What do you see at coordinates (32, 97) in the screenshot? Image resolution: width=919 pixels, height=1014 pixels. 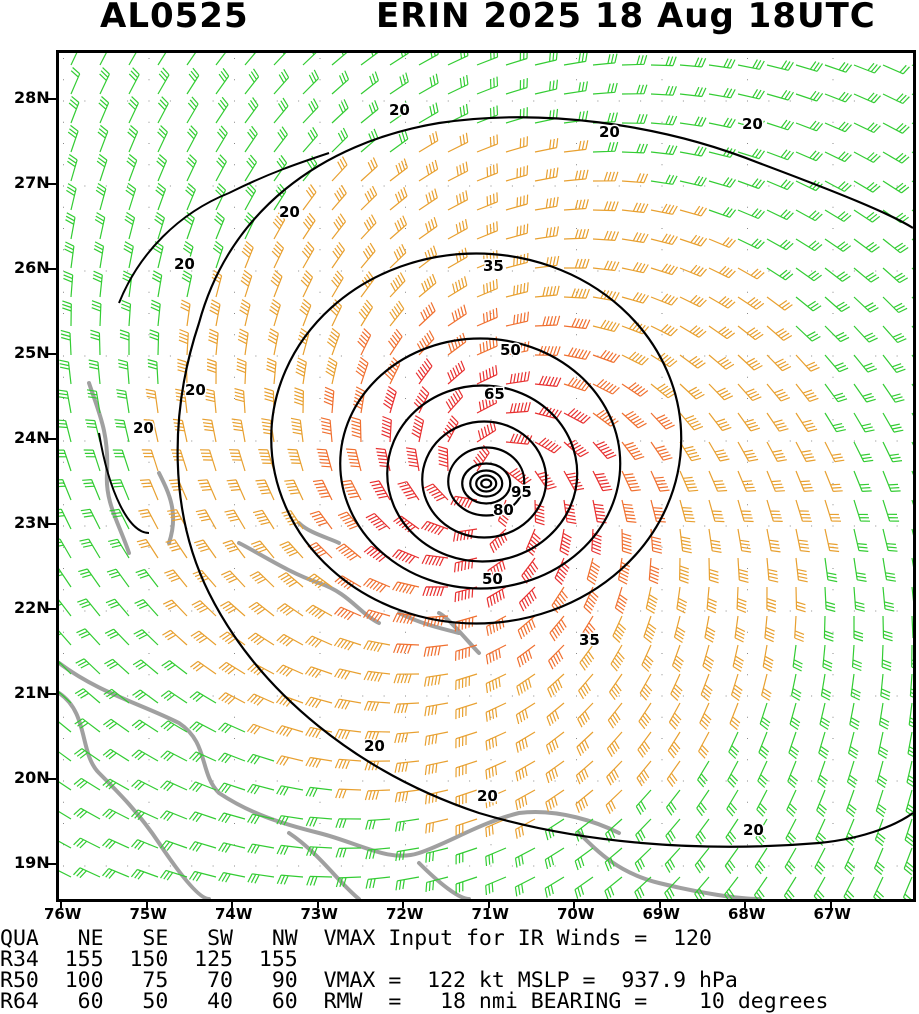 I see `lat-label: 28N` at bounding box center [32, 97].